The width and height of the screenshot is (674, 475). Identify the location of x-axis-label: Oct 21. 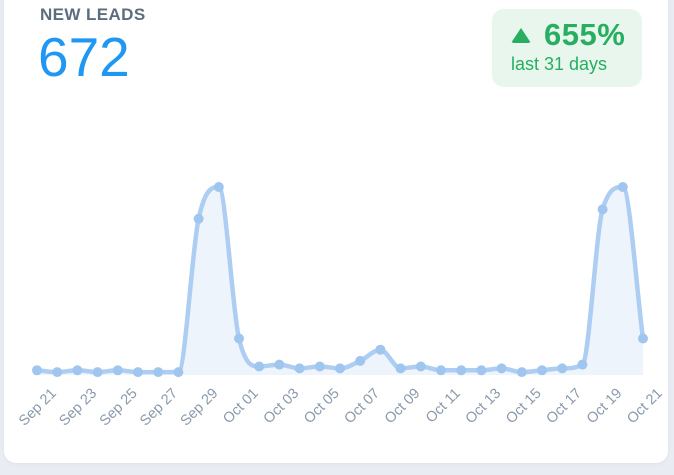
(645, 407).